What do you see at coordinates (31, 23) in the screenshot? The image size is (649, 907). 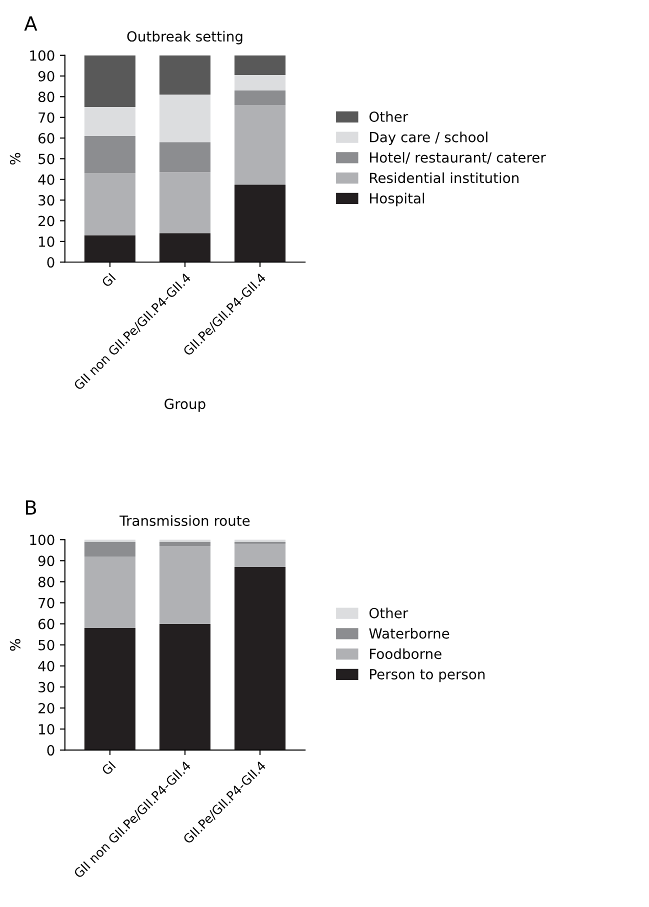 I see `text: A` at bounding box center [31, 23].